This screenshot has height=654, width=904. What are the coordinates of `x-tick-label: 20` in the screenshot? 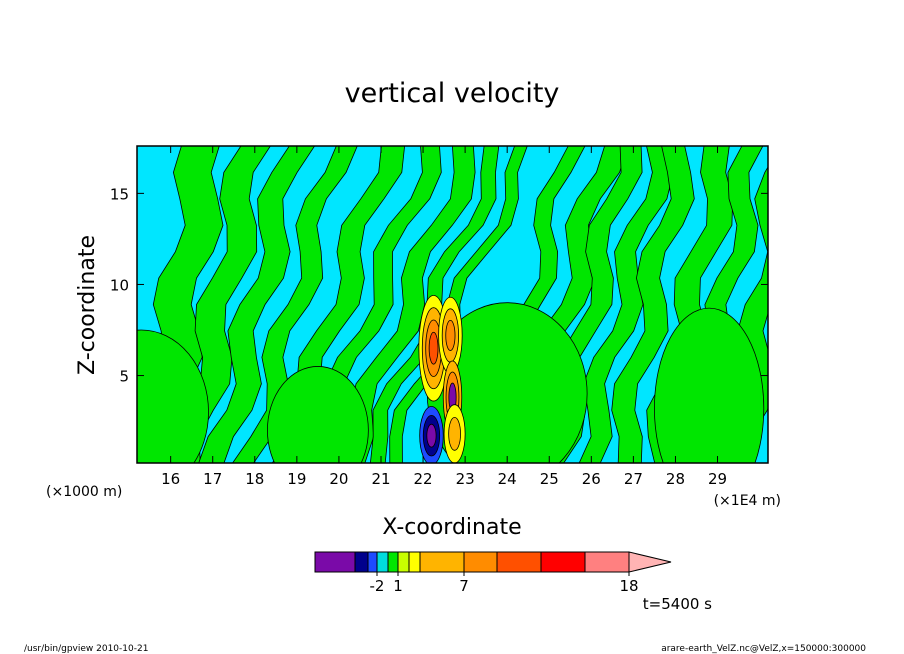 It's located at (338, 479).